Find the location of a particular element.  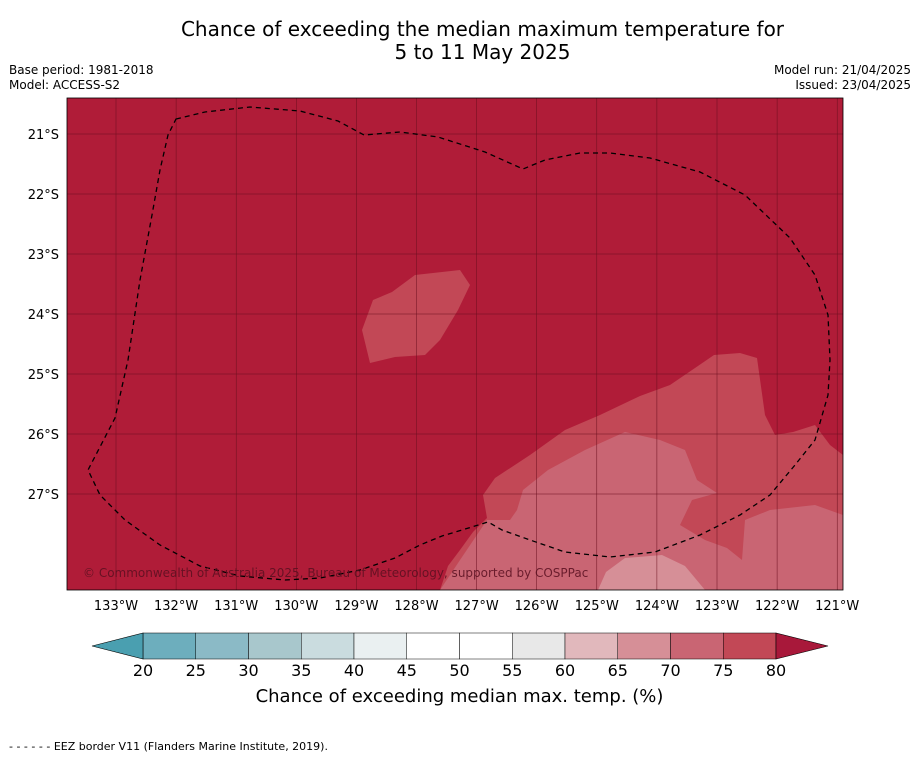

title-line-2: 5 to 11 May 2025 is located at coordinates (482, 52).